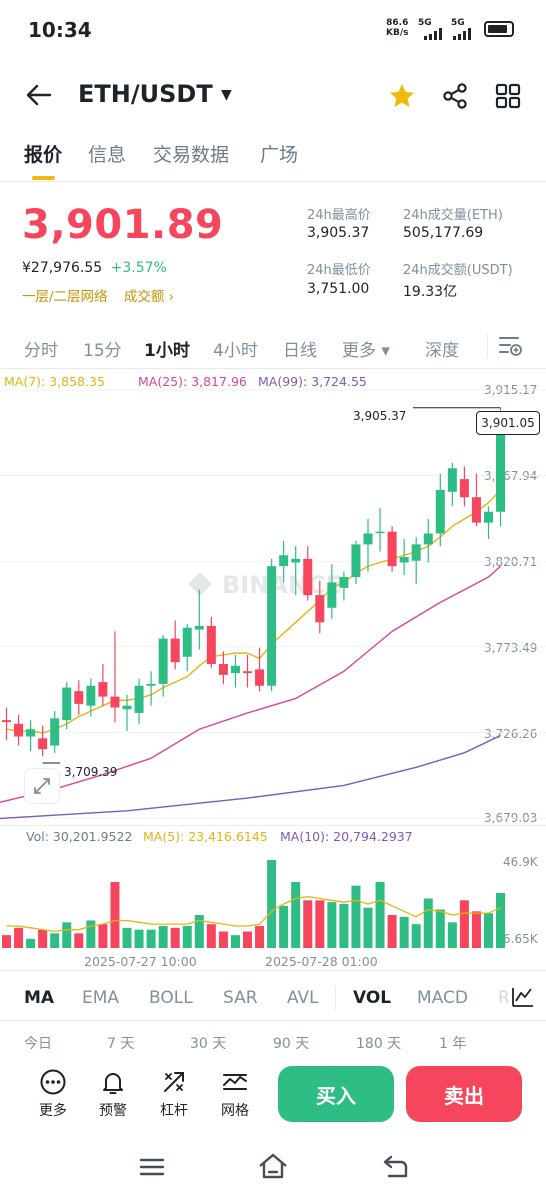 The image size is (546, 1200). What do you see at coordinates (508, 96) in the screenshot?
I see `grid-menu-icon` at bounding box center [508, 96].